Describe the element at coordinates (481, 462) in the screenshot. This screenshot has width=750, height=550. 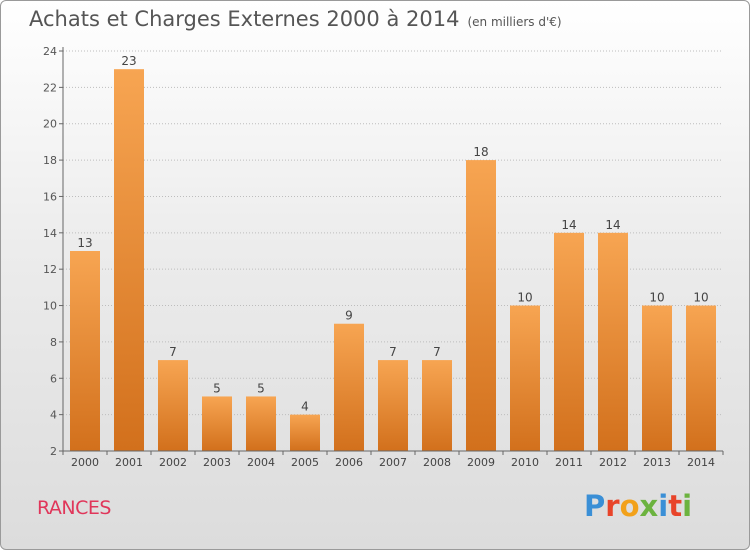
I see `x-tick-label: 2009` at that location.